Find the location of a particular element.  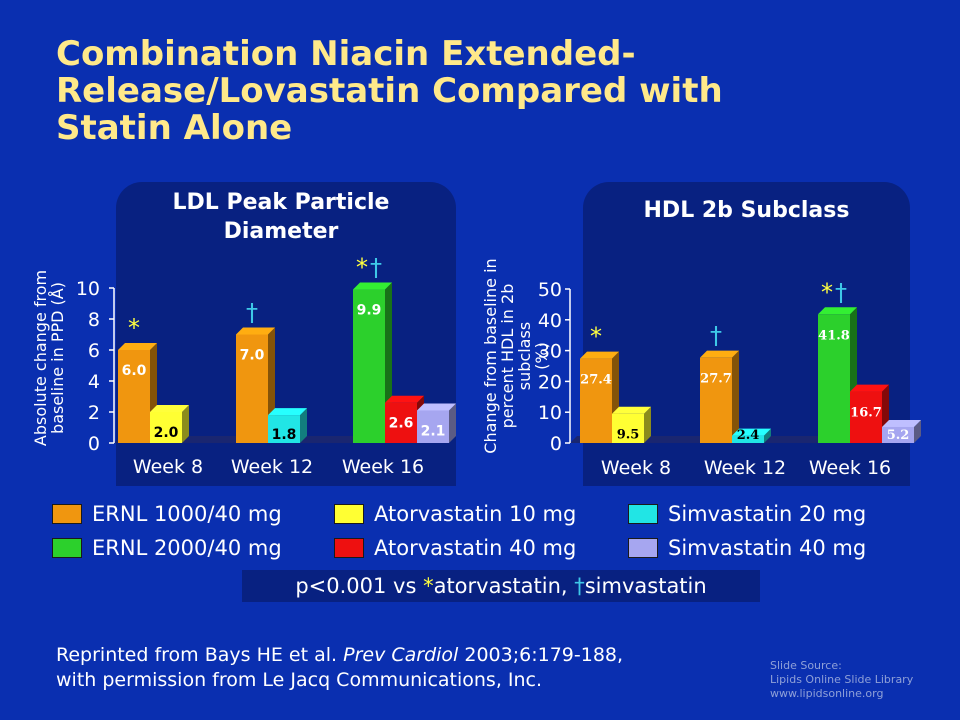

ldl-y-tick-label: 2 is located at coordinates (94, 413).